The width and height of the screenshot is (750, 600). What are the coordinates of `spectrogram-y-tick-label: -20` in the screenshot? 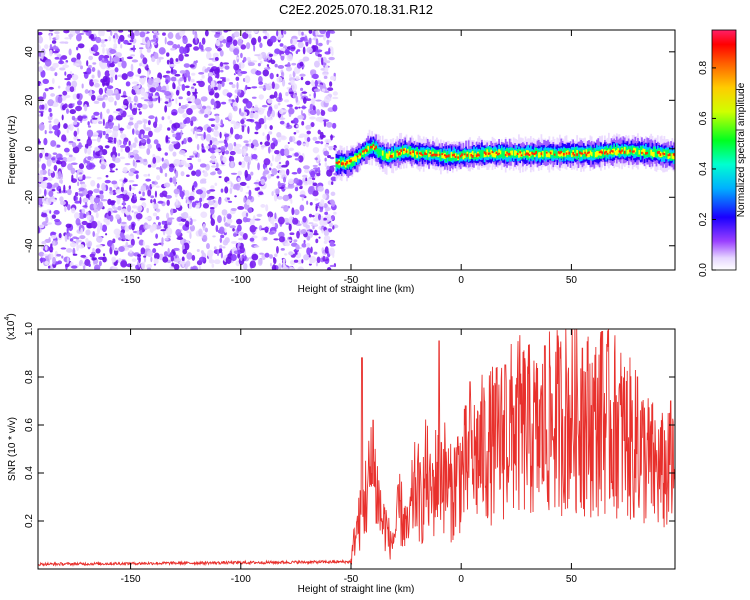 It's located at (29, 197).